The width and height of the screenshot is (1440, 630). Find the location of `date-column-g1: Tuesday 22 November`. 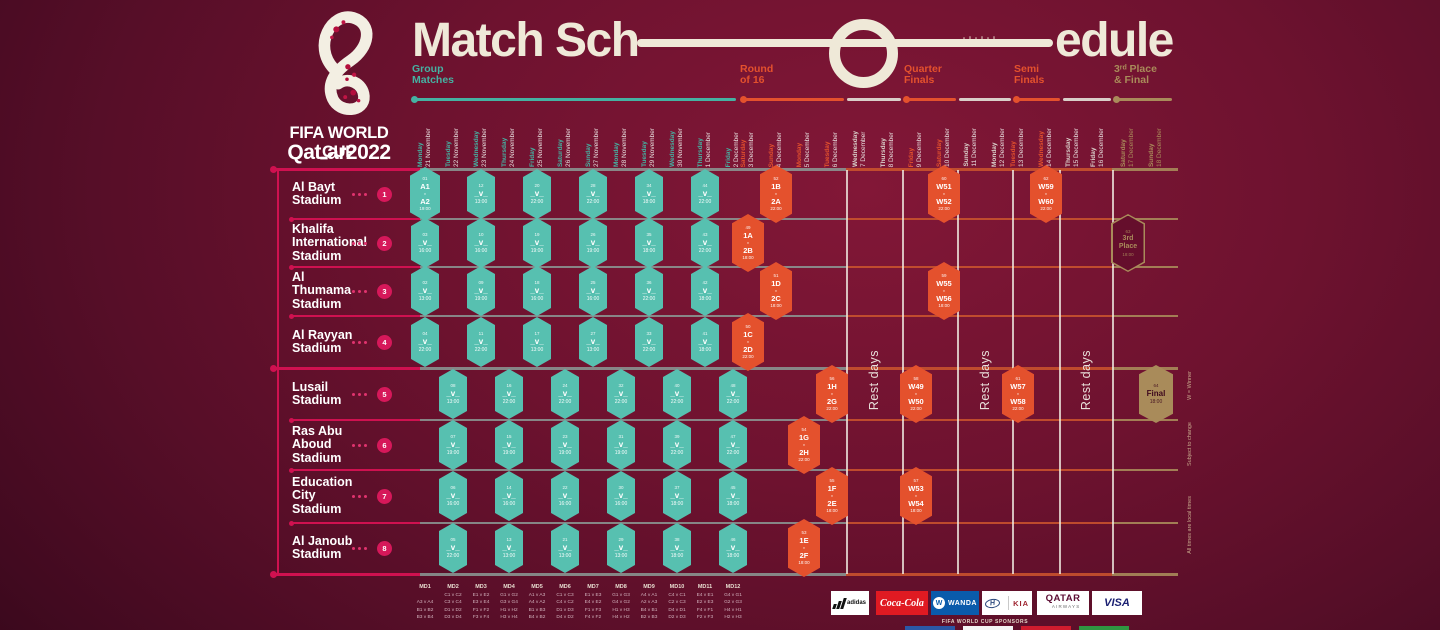

date-column-g1: Tuesday 22 November is located at coordinates (453, 134).